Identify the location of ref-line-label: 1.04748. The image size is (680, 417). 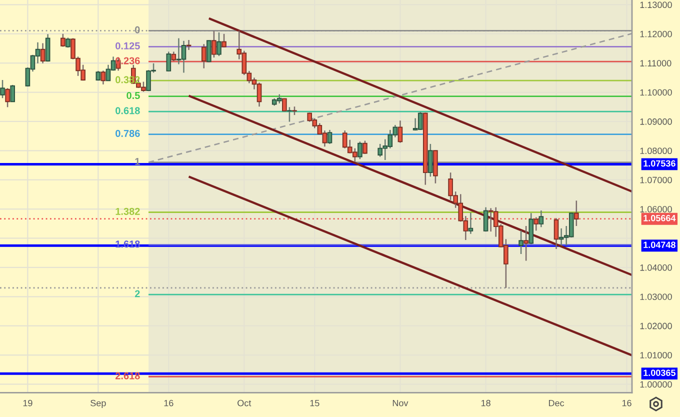
(660, 245).